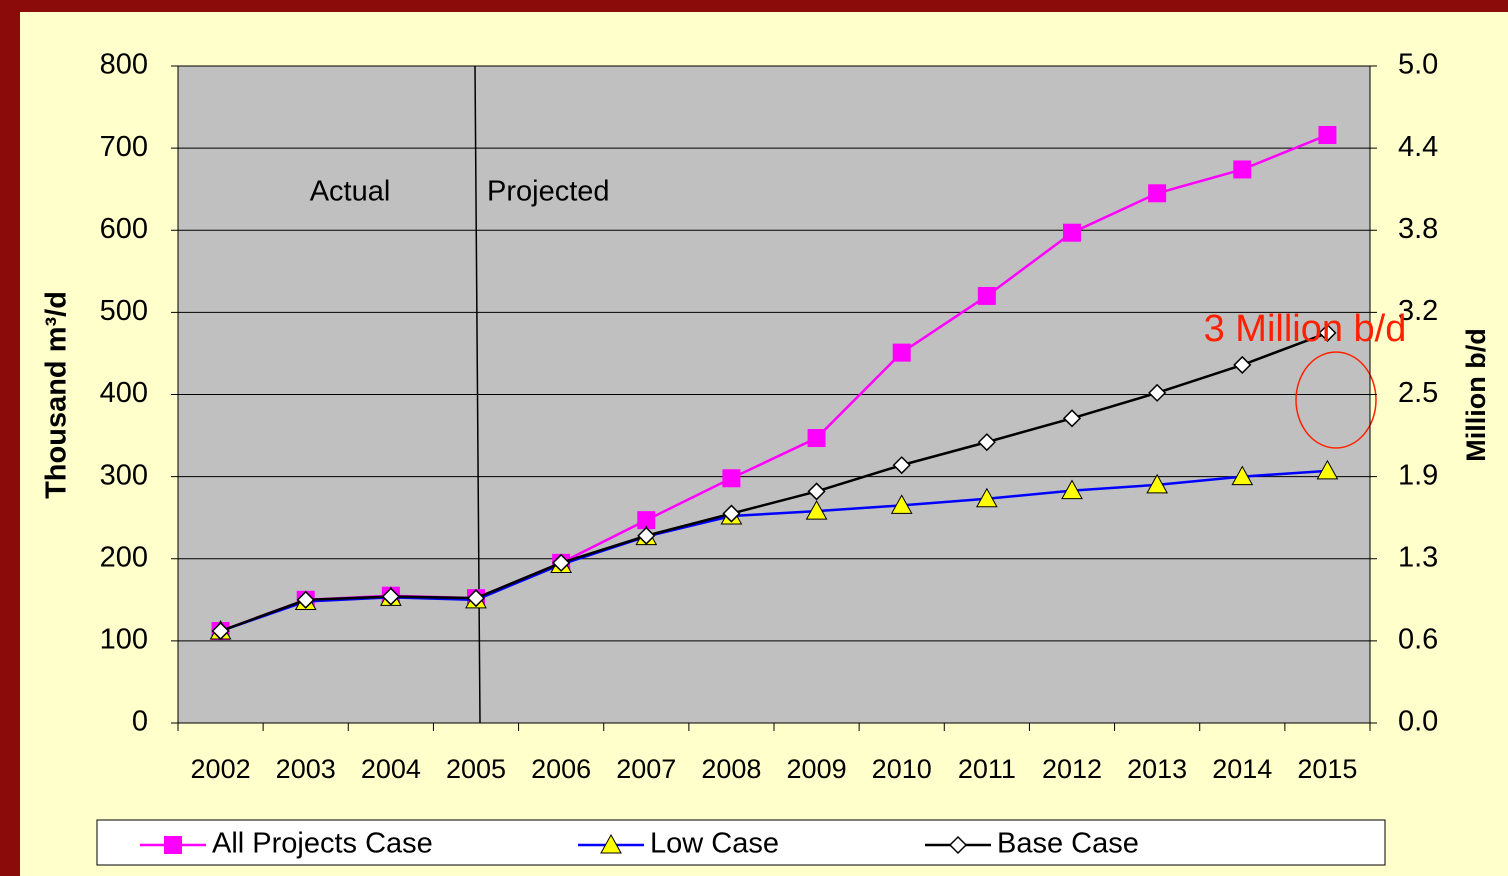 The height and width of the screenshot is (876, 1508). What do you see at coordinates (1327, 769) in the screenshot?
I see `x-tick-label: 2015` at bounding box center [1327, 769].